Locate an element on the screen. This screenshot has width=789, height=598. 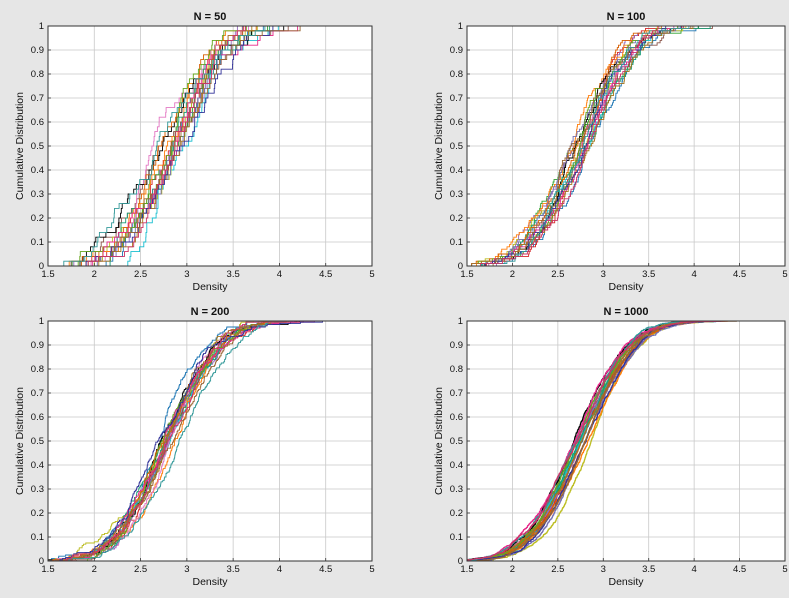
chart-title: N = 1000 is located at coordinates (626, 312).